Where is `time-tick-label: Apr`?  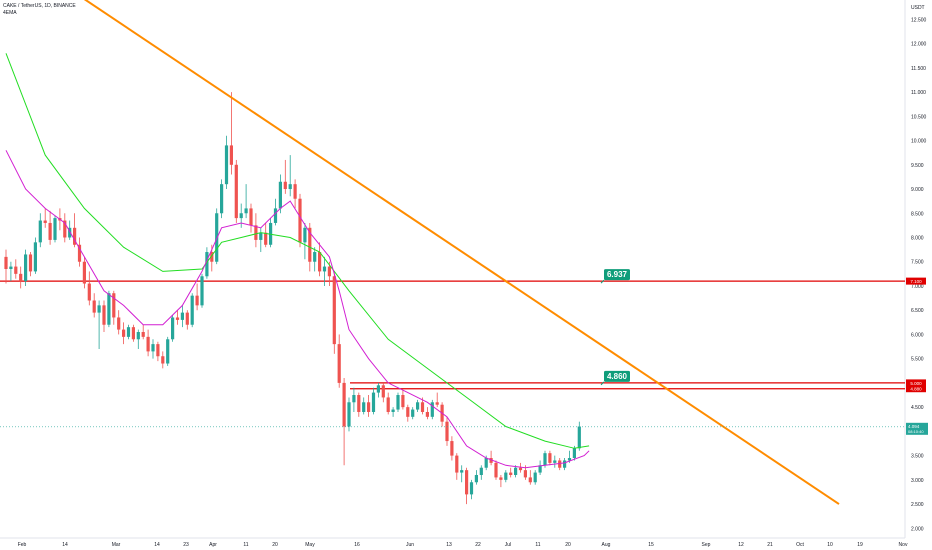 time-tick-label: Apr is located at coordinates (213, 545).